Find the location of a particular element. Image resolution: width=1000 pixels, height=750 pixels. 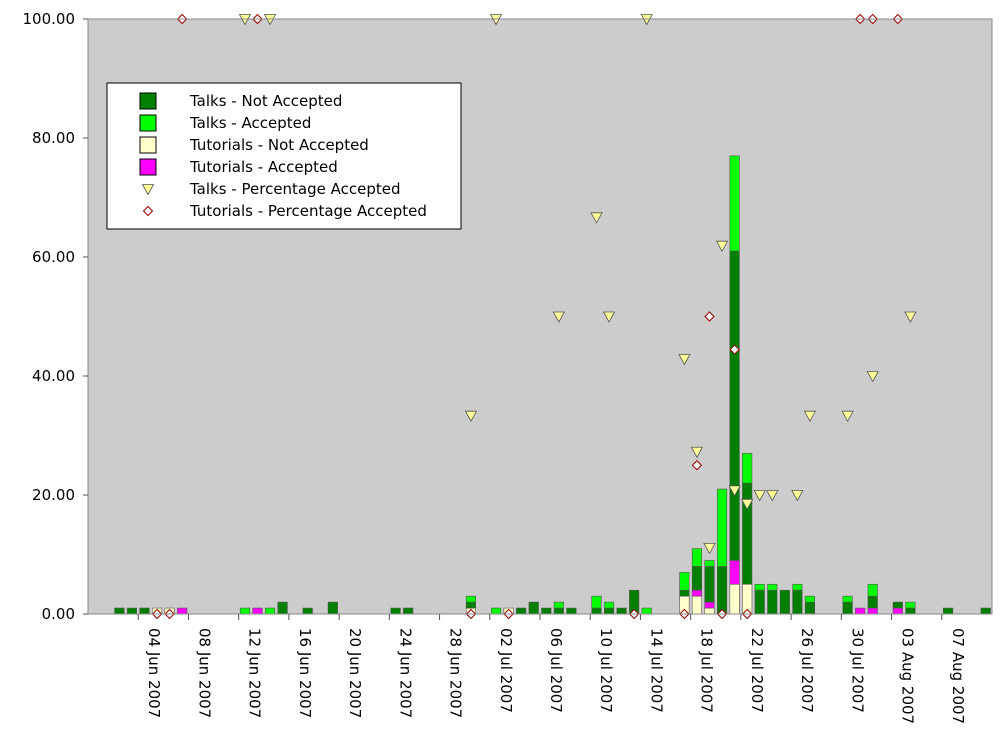

y-tick-label: 40.00 is located at coordinates (53, 376).